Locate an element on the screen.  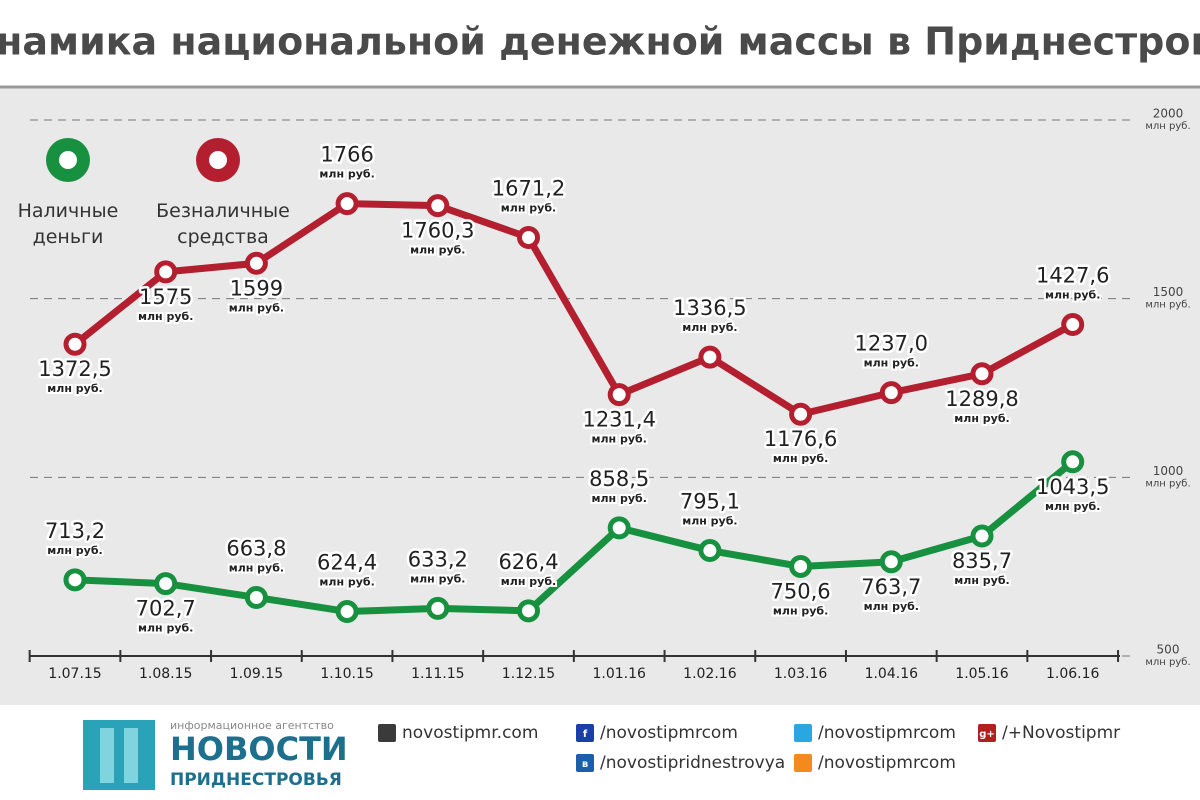
social-icon-glyph: g+ is located at coordinates (987, 734).